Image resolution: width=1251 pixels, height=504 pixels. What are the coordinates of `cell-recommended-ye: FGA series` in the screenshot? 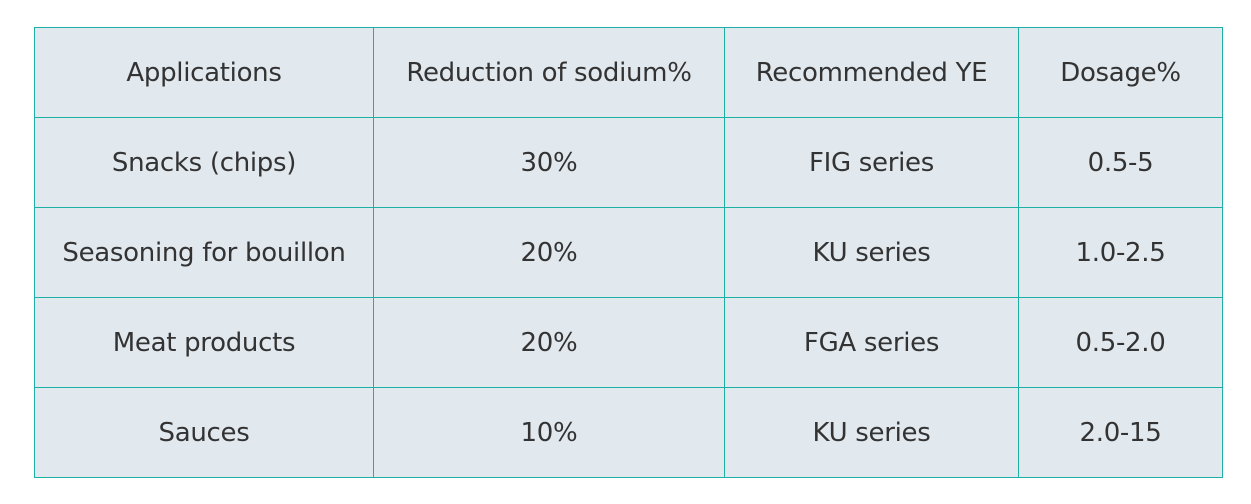 It's located at (871, 342).